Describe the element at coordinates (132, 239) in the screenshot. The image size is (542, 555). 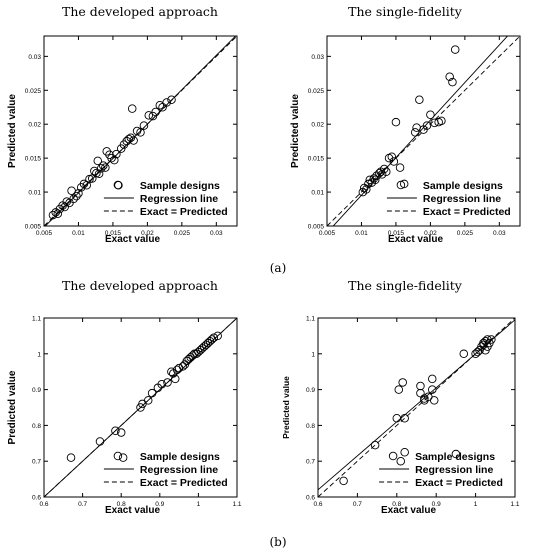
I see `chart-1-x-axis-label: Exact value` at that location.